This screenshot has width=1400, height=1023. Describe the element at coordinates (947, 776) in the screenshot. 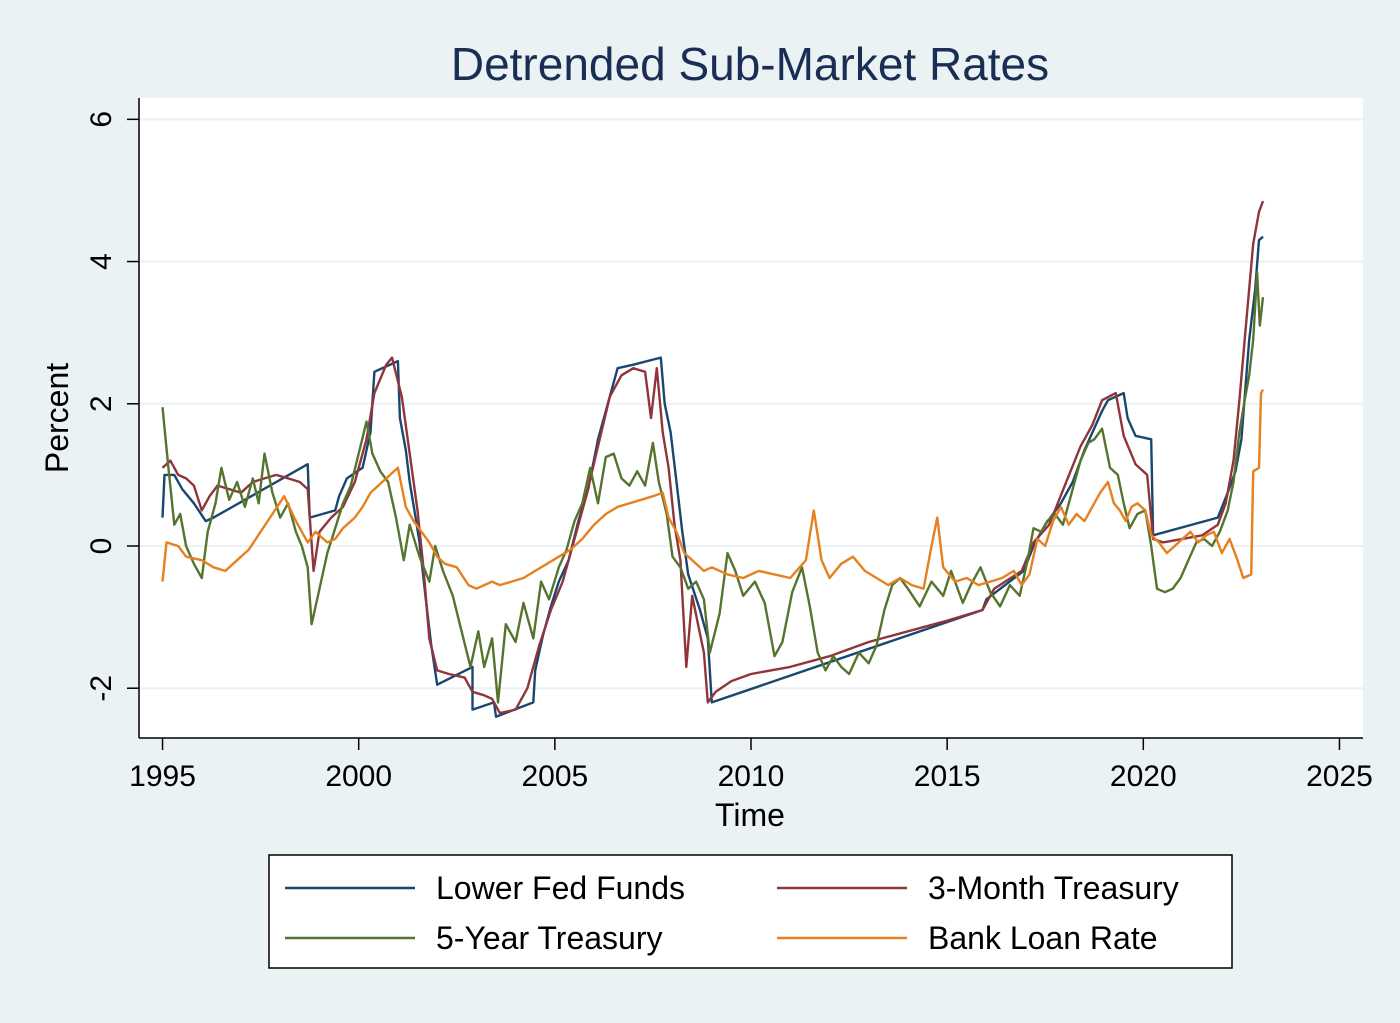

I see `x-tick-label: 2015` at that location.